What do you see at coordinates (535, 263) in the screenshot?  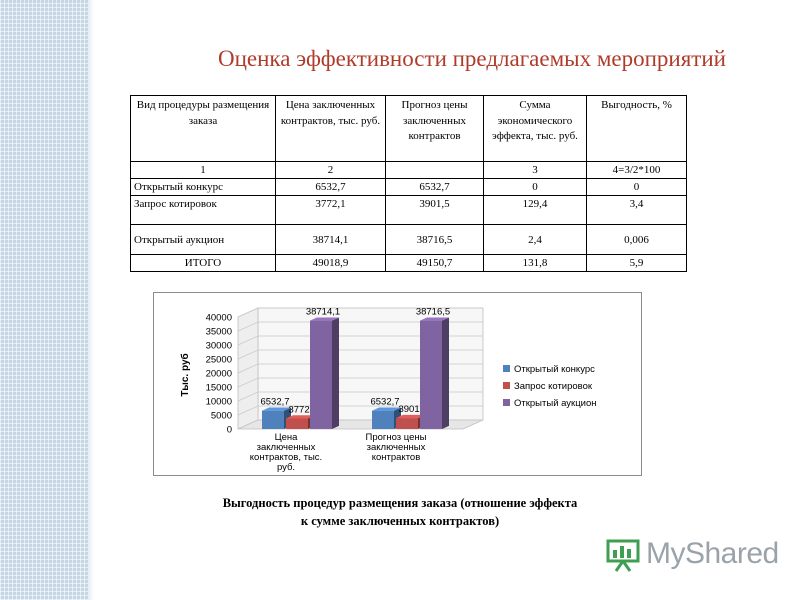 I see `table-cell: 131,8` at bounding box center [535, 263].